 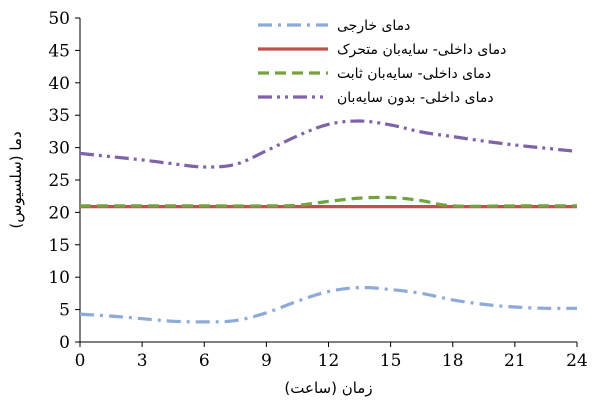 What do you see at coordinates (59, 116) in the screenshot?
I see `y-tick-label: 35` at bounding box center [59, 116].